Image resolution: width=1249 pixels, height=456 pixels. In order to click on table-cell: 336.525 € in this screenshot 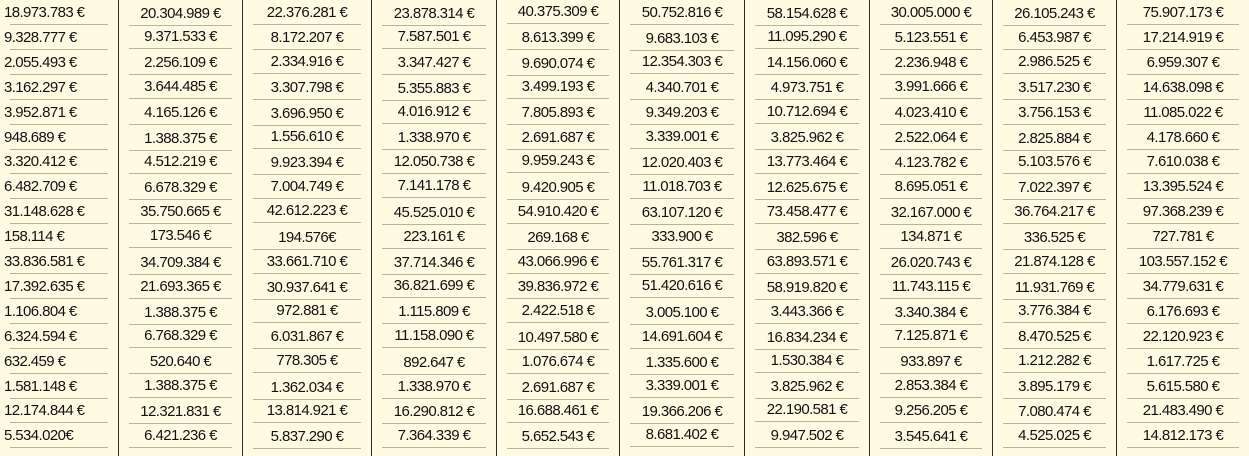, I will do `click(1054, 238)`.